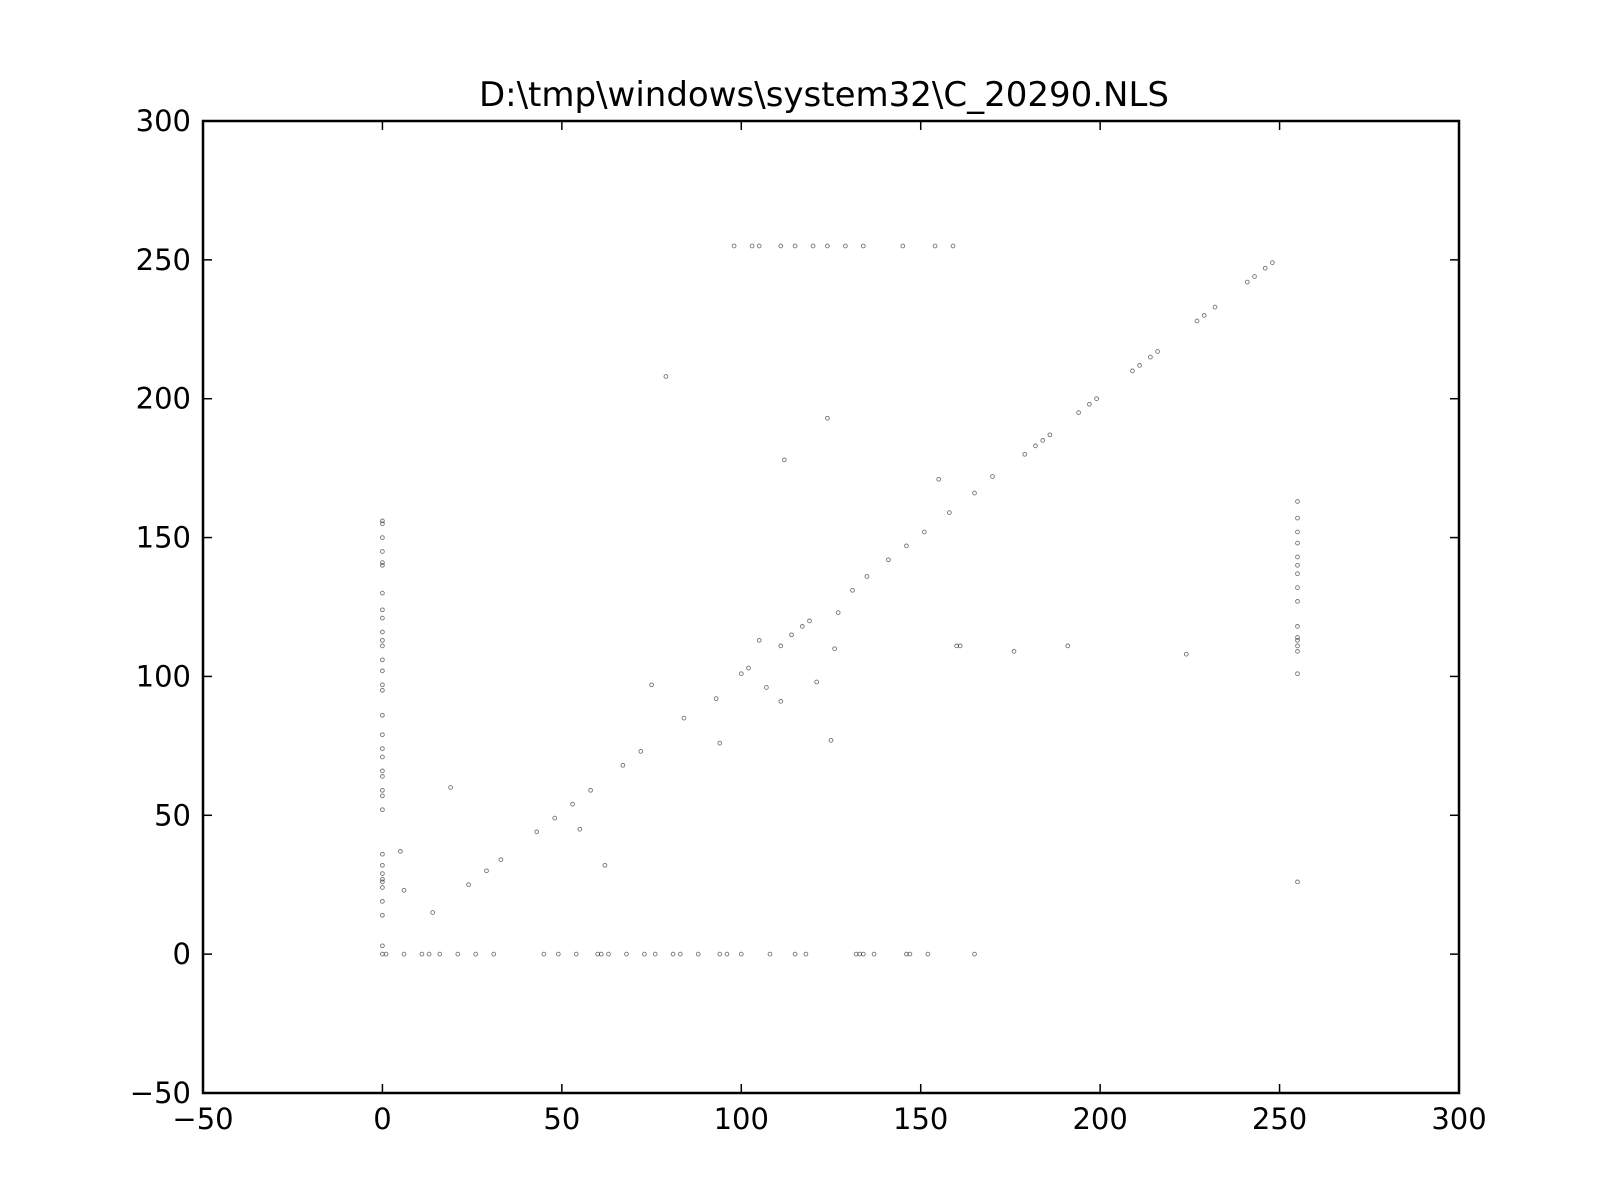  What do you see at coordinates (824, 95) in the screenshot?
I see `chart-title: D:\tmp\windows\system32\C_20290.NLS` at bounding box center [824, 95].